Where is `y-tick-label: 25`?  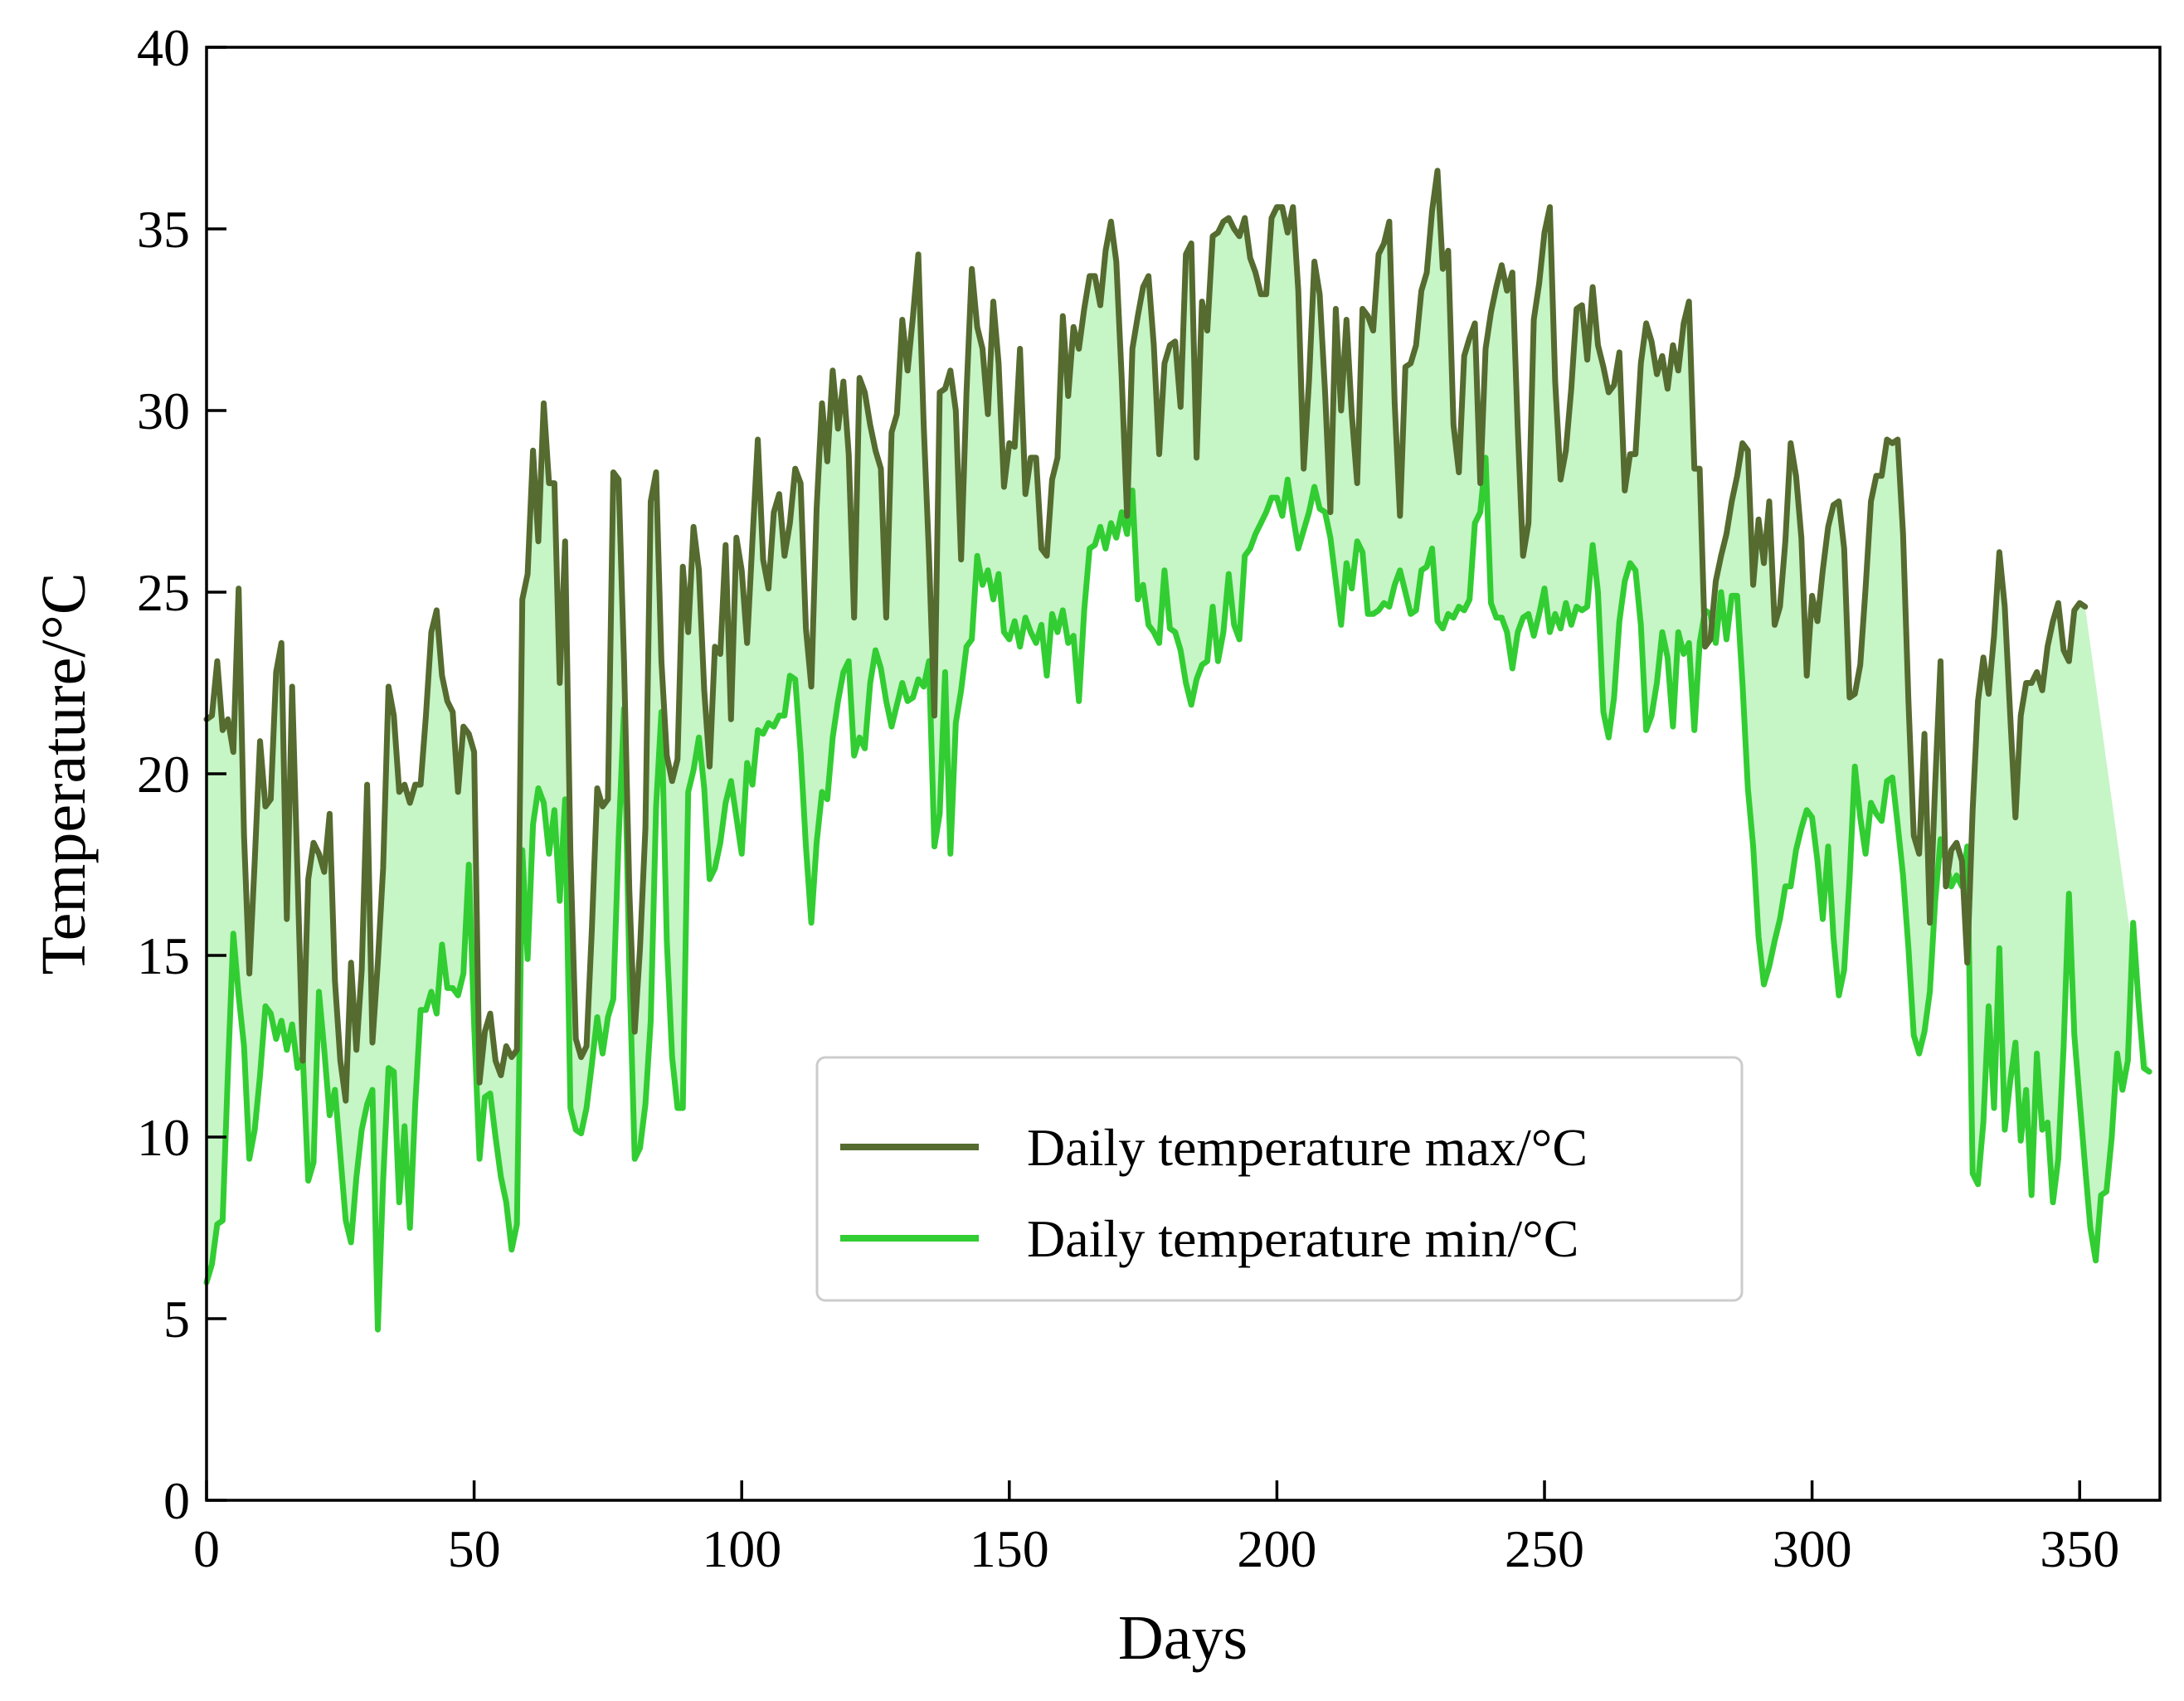
y-tick-label: 25 is located at coordinates (163, 592).